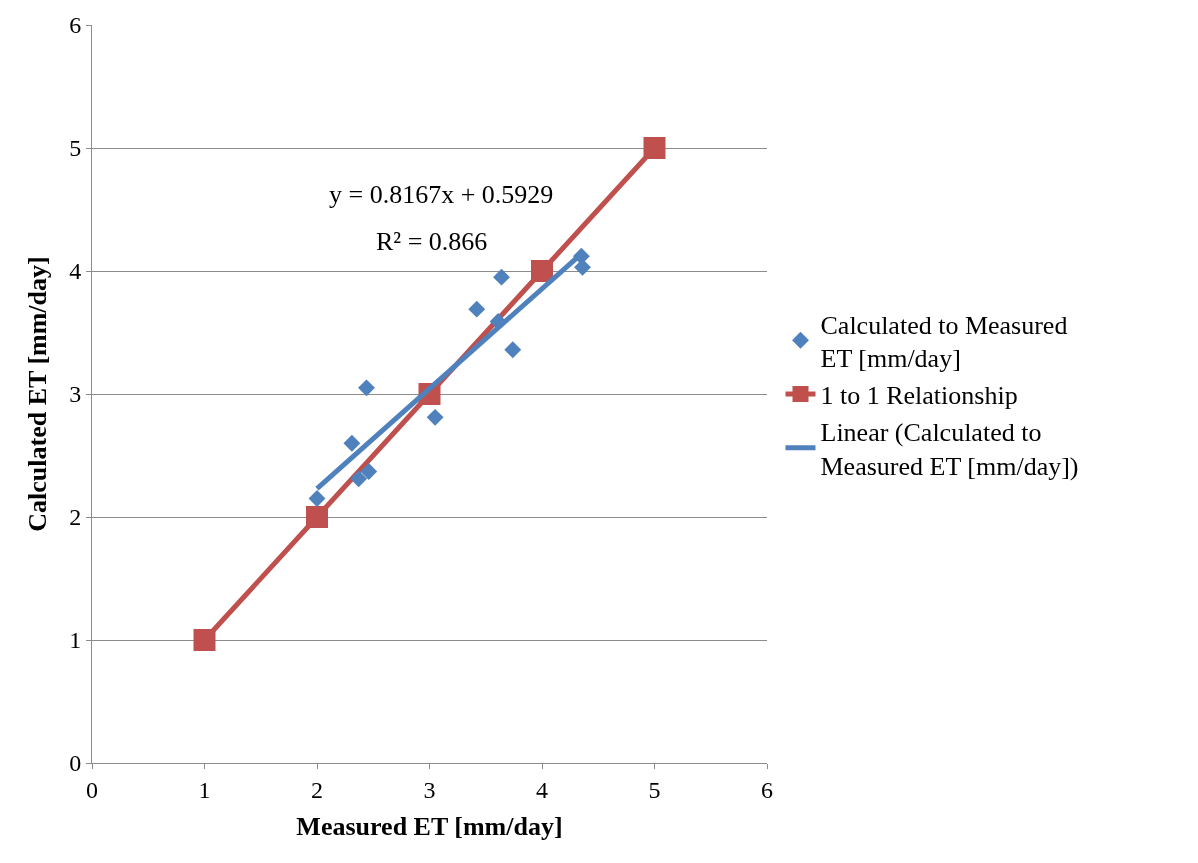 This screenshot has width=1198, height=863. Describe the element at coordinates (949, 449) in the screenshot. I see `legend-label: Linear (Calculated to Measured ET [mm/day])` at that location.